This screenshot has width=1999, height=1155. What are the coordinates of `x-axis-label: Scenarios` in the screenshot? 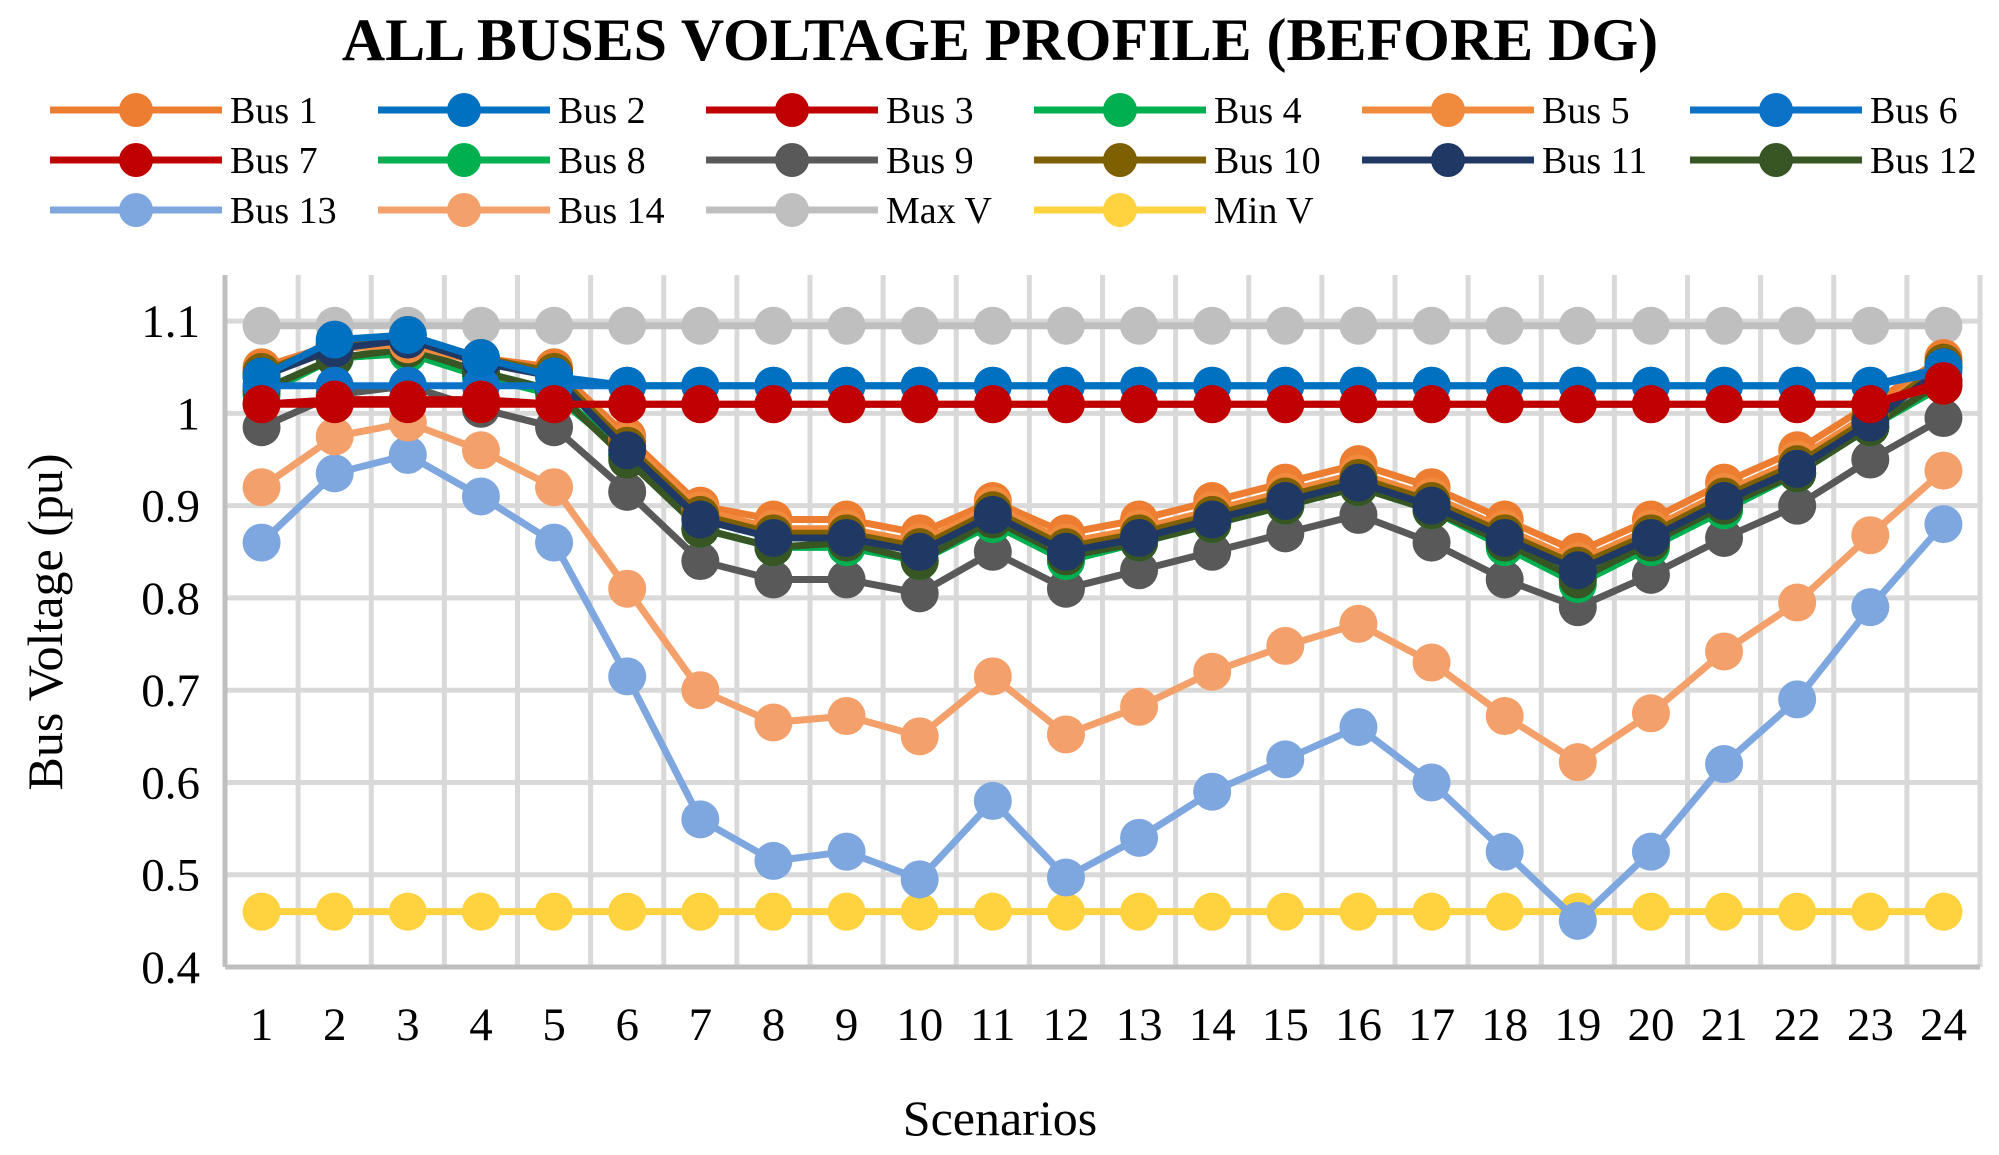 It's located at (1000, 1118).